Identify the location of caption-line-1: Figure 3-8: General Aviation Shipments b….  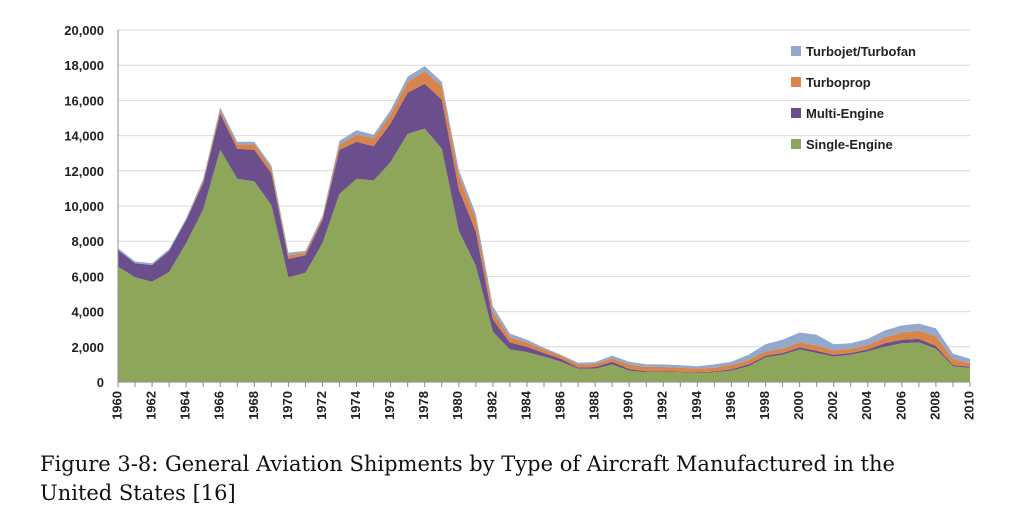
(467, 464).